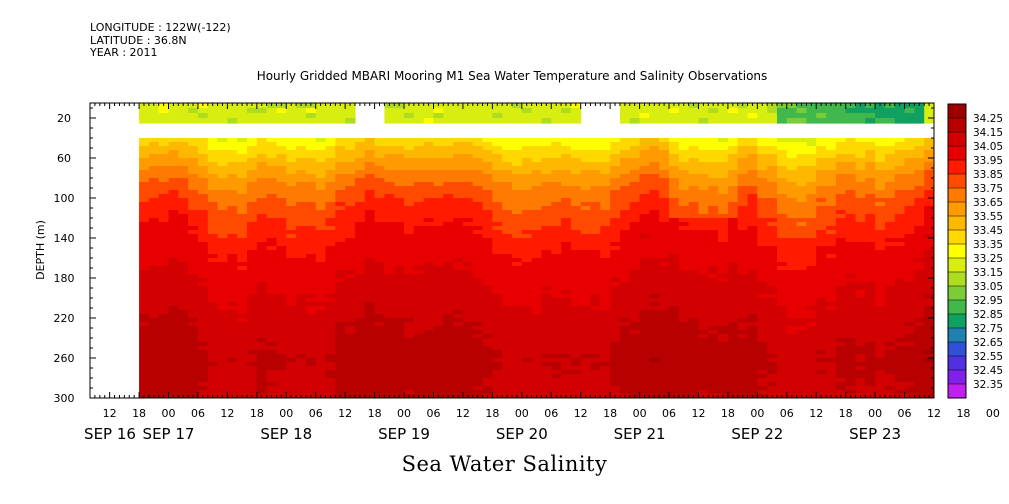 Image resolution: width=1009 pixels, height=504 pixels. Describe the element at coordinates (124, 52) in the screenshot. I see `year-label: YEAR : 2011` at that location.